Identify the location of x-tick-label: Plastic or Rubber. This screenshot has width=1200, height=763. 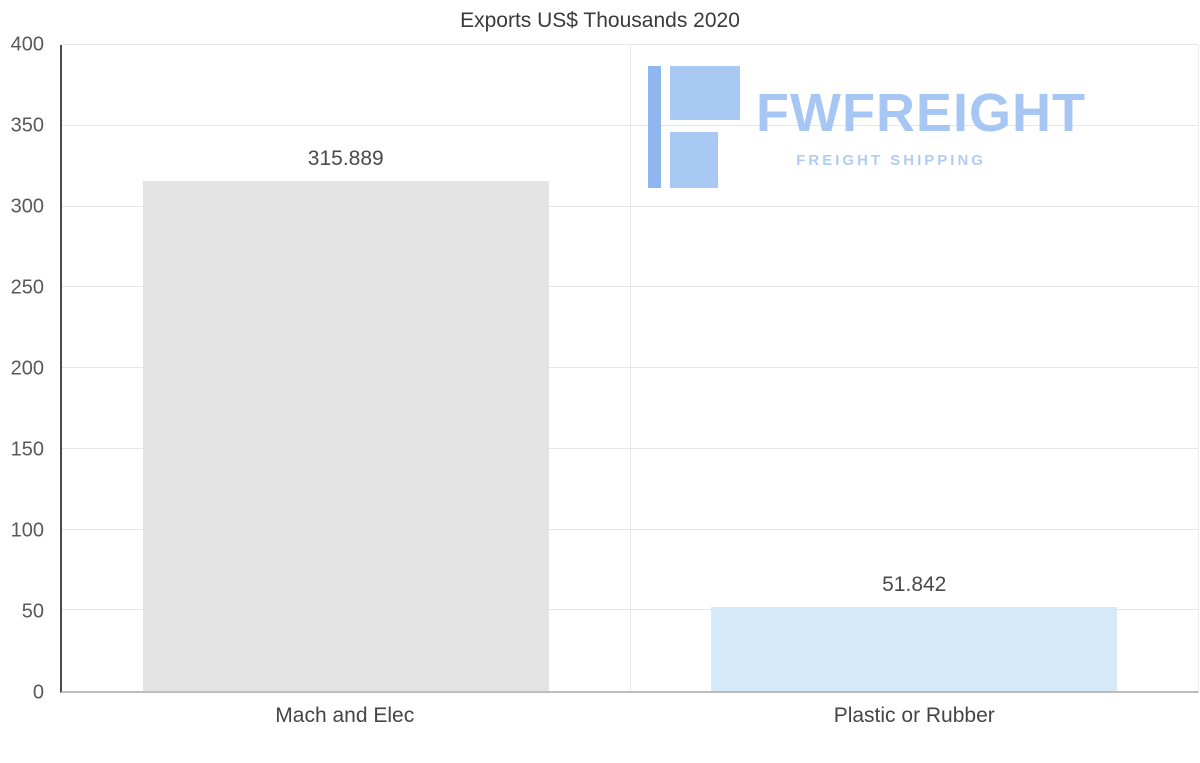
(914, 715).